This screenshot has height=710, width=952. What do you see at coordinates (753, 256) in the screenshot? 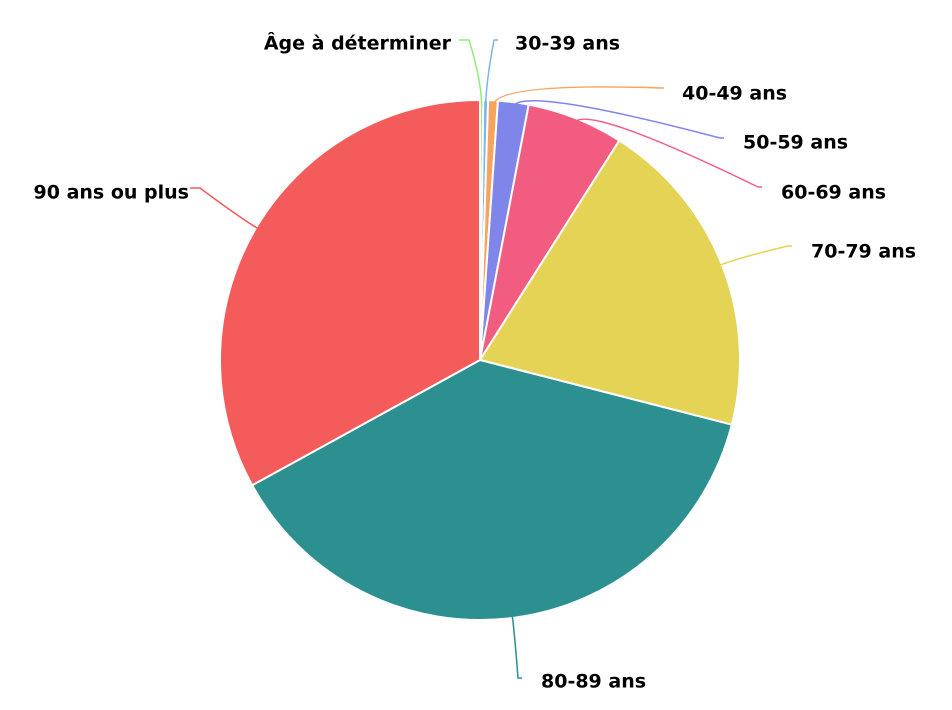
I see `connector-70-79-ans` at bounding box center [753, 256].